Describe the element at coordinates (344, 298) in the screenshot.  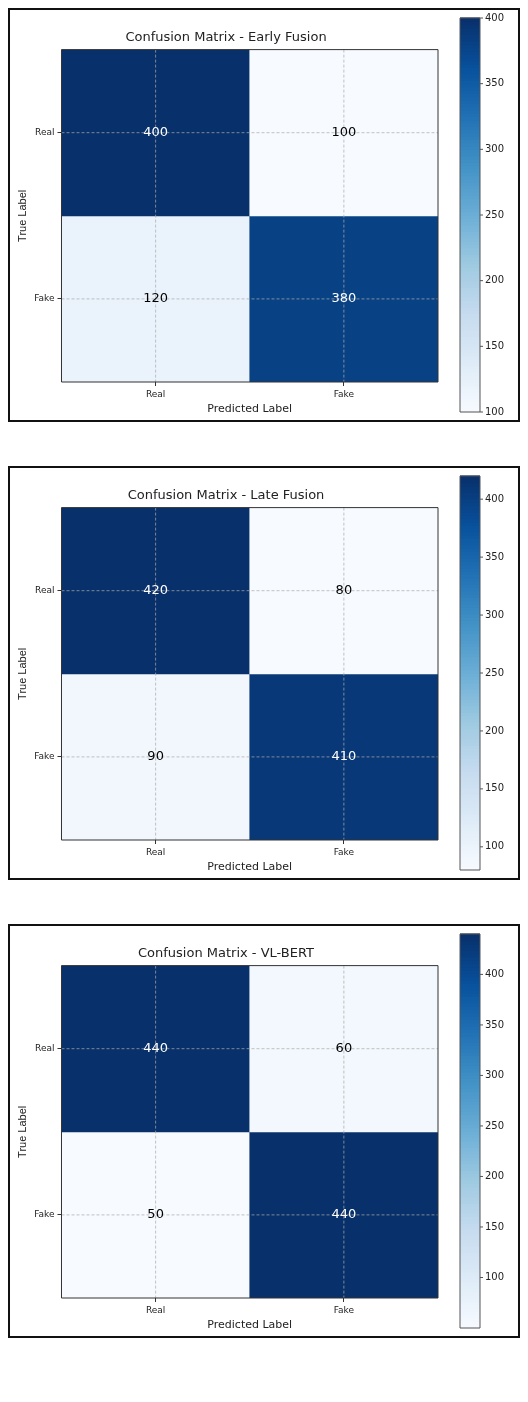
I see `data-label: 380` at that location.